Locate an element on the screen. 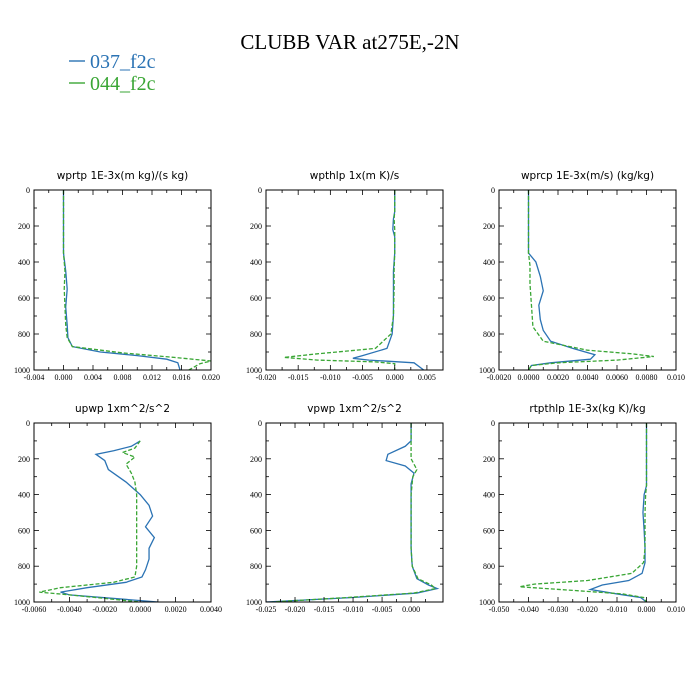  x-tick-label: 0.004 is located at coordinates (93, 377).